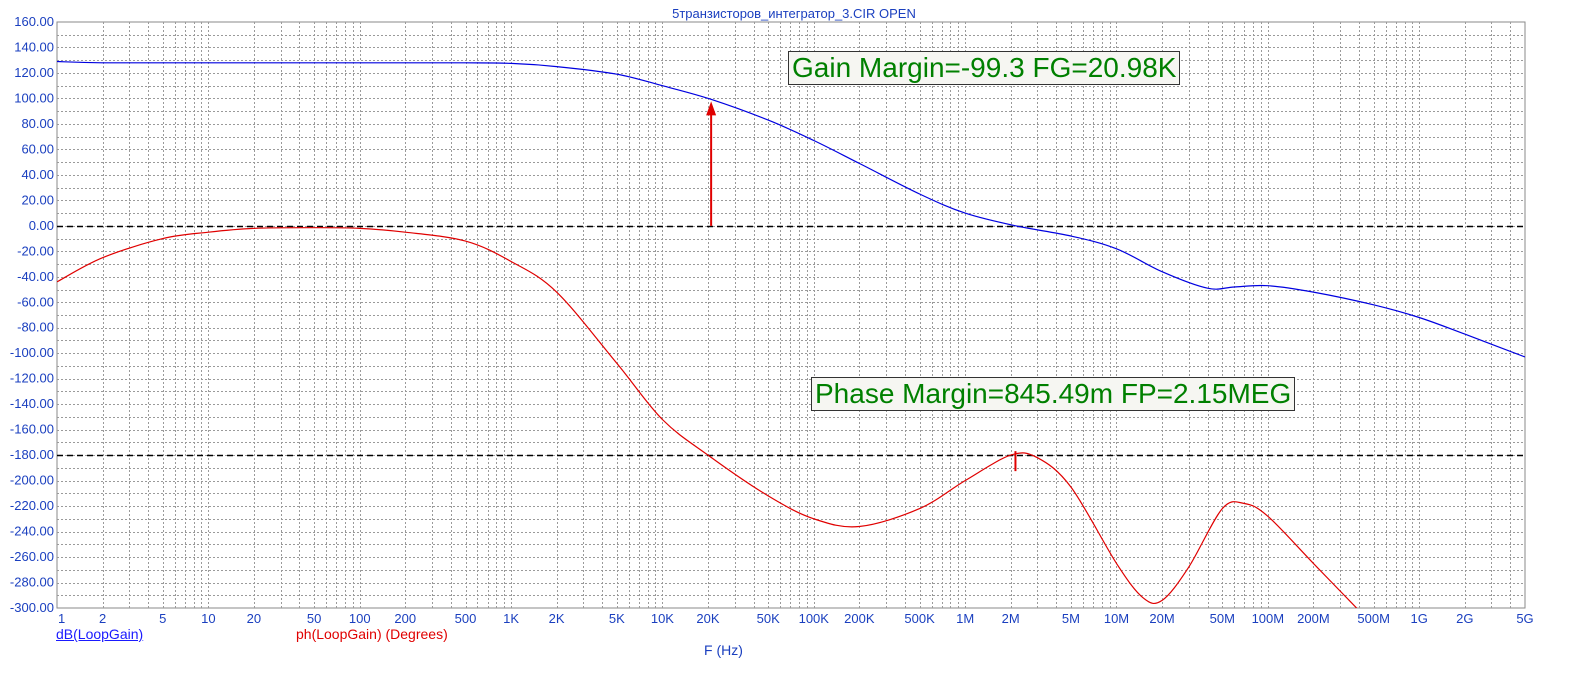 The image size is (1588, 679). Describe the element at coordinates (37, 199) in the screenshot. I see `y-tick-label: 20.00` at that location.